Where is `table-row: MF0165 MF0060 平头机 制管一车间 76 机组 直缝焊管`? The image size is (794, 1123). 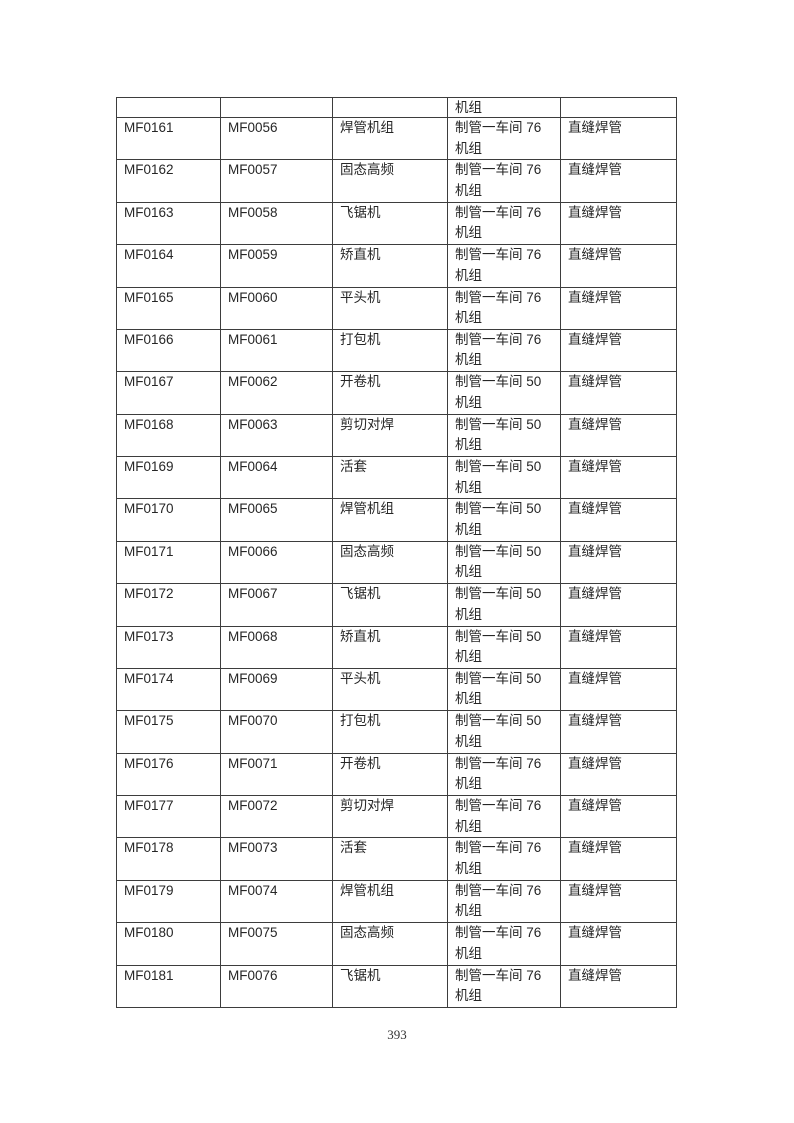 table-row: MF0165 MF0060 平头机 制管一车间 76 机组 直缝焊管 is located at coordinates (396, 308).